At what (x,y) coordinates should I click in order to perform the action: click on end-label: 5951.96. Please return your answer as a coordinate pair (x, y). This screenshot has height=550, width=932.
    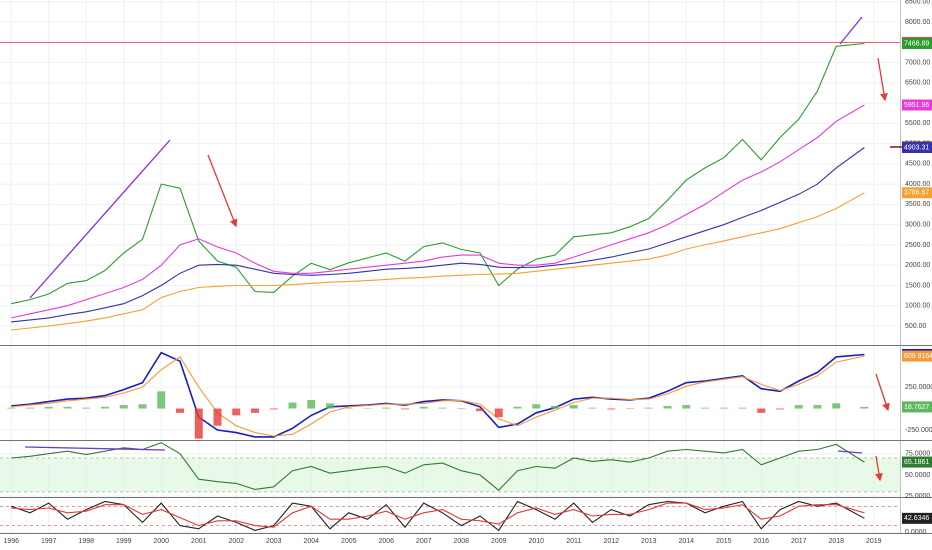
    Looking at the image, I should click on (916, 105).